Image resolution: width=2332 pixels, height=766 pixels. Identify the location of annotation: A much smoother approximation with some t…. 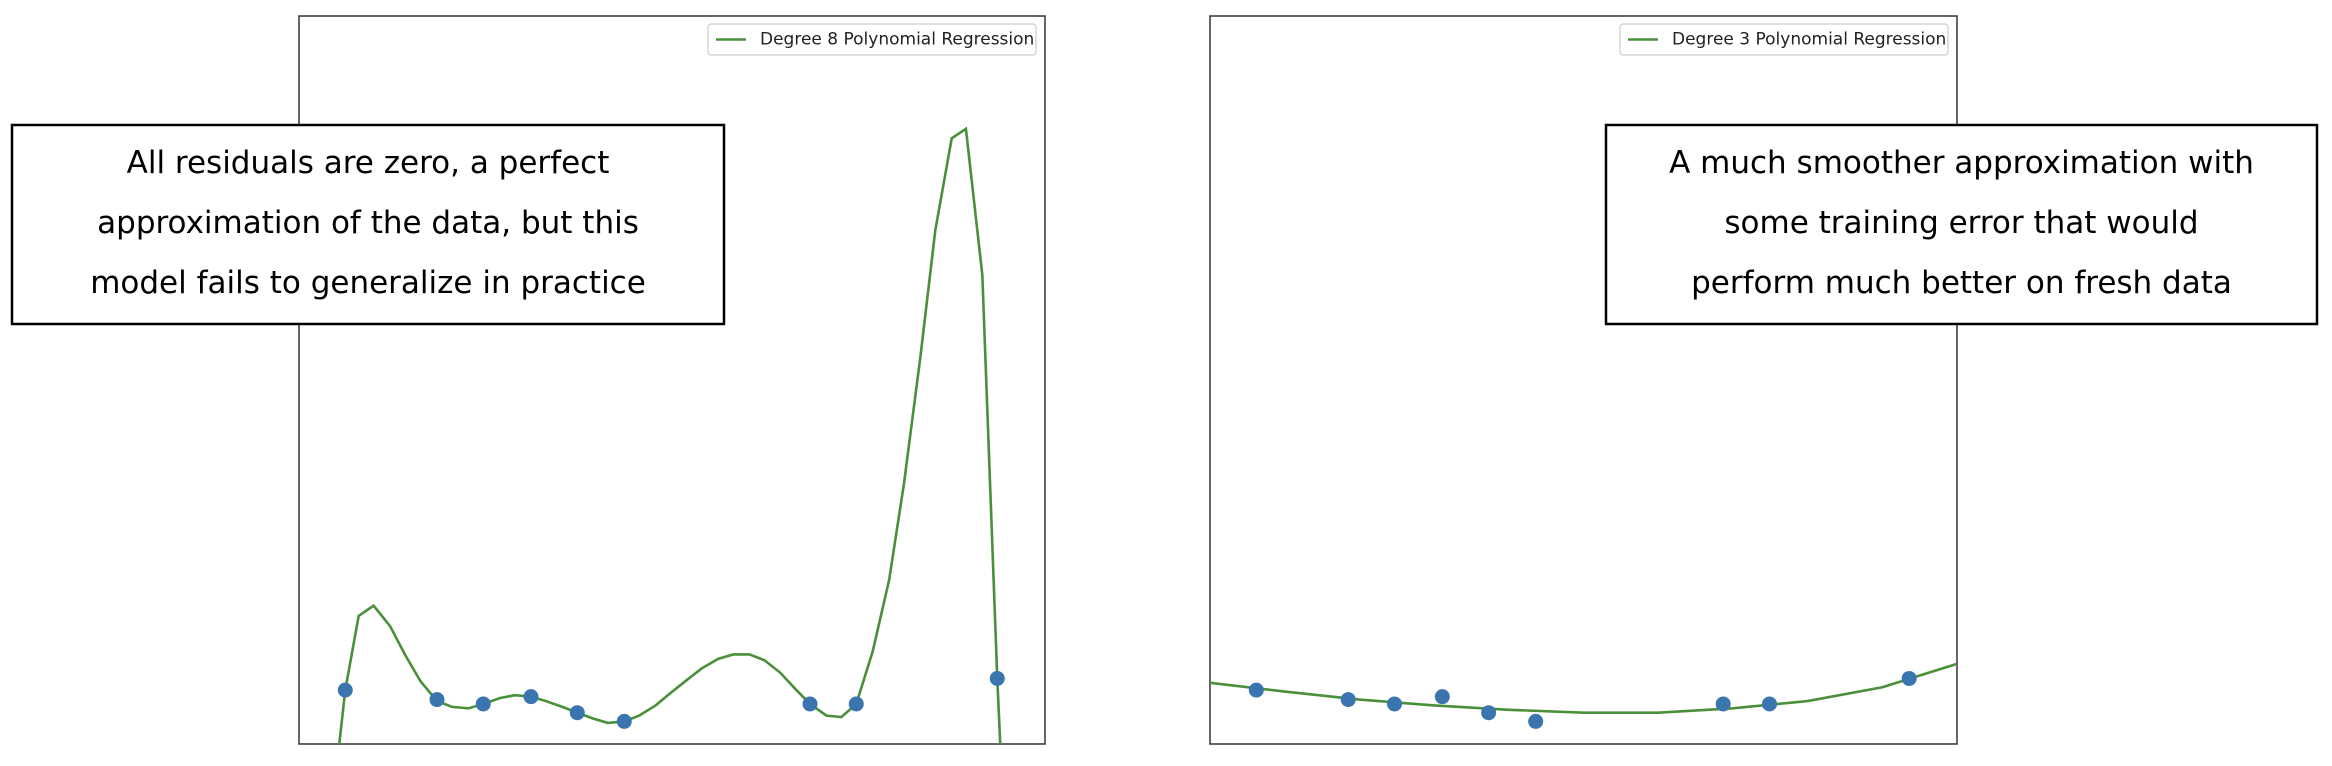
(1961, 224).